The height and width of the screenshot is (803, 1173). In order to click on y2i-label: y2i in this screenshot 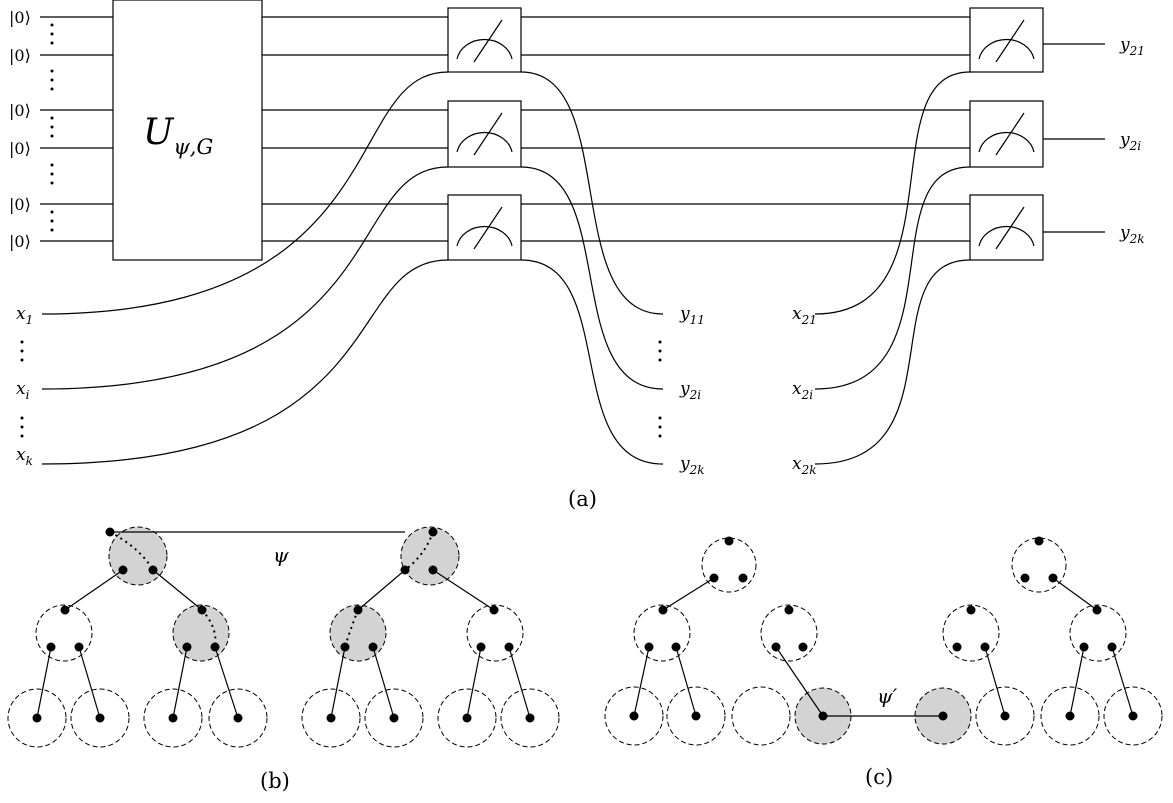, I will do `click(1130, 141)`.